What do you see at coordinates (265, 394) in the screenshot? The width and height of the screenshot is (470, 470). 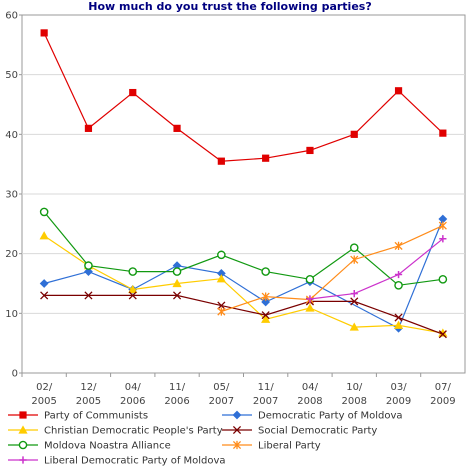 I see `x-tick-label: 11/2007` at bounding box center [265, 394].